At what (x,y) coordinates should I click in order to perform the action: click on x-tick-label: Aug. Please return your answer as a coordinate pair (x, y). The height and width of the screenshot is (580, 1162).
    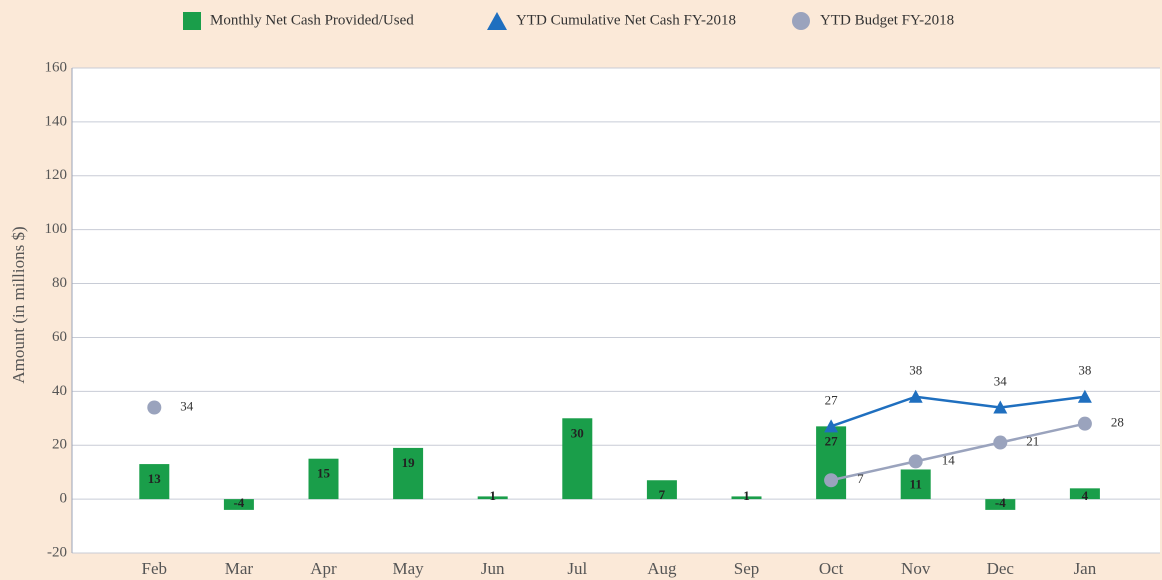
    Looking at the image, I should click on (662, 568).